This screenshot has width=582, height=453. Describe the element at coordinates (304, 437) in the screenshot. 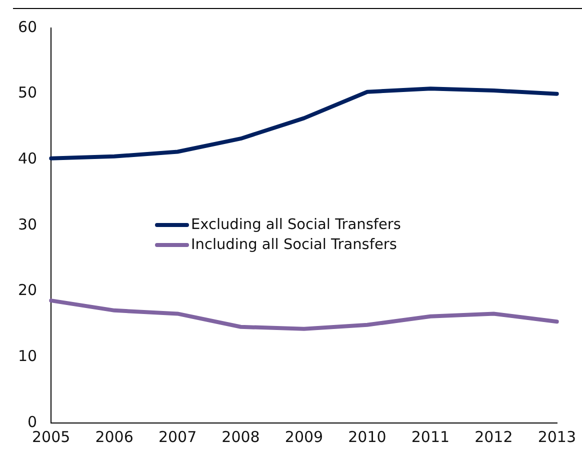

I see `x-tick-label: 2009` at that location.